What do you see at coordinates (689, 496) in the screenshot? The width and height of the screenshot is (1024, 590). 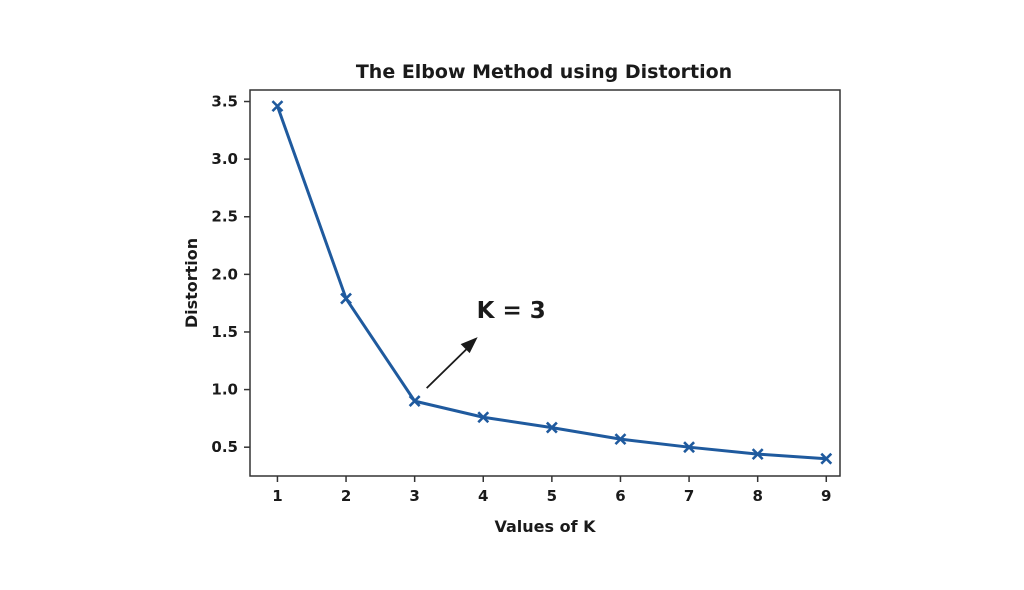 I see `x-tick-label: 7` at bounding box center [689, 496].